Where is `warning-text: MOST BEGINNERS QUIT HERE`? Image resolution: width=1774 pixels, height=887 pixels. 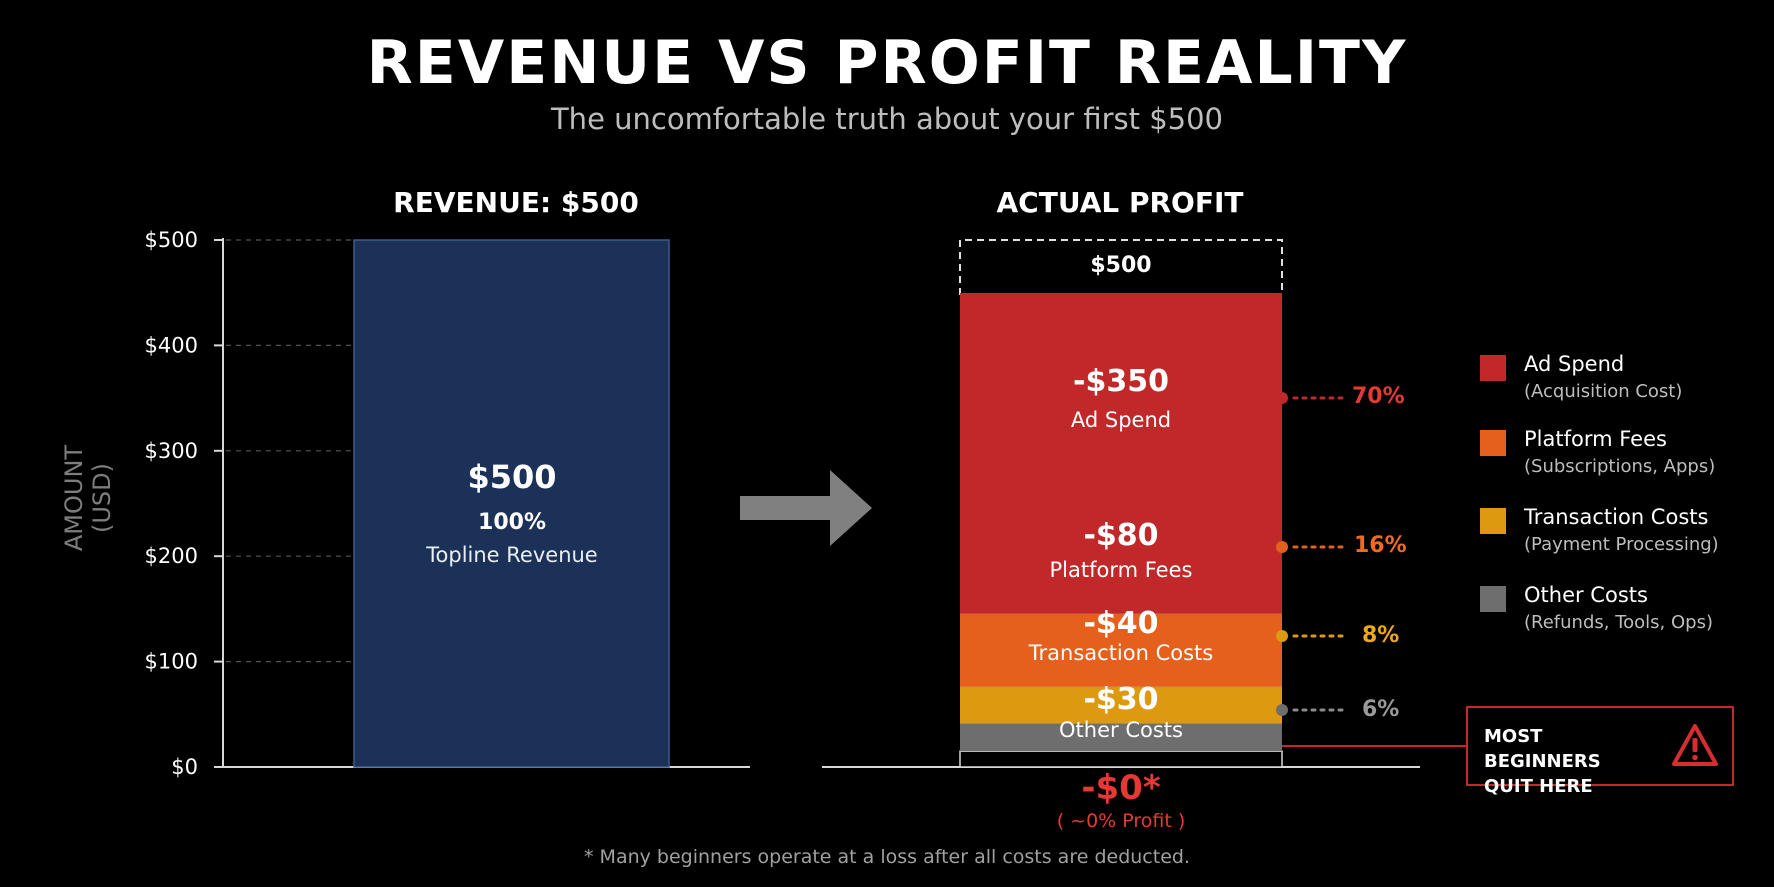 warning-text: MOST BEGINNERS QUIT HERE is located at coordinates (1574, 761).